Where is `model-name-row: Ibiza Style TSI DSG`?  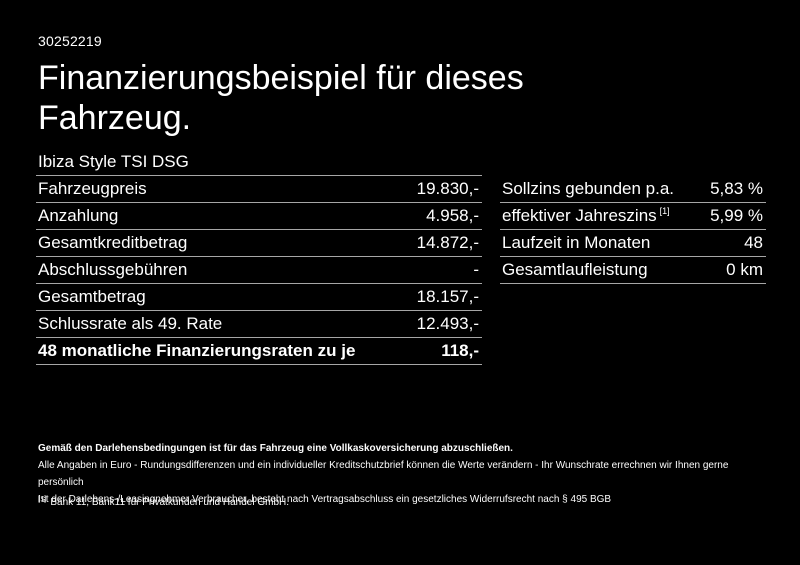 model-name-row: Ibiza Style TSI DSG is located at coordinates (259, 162).